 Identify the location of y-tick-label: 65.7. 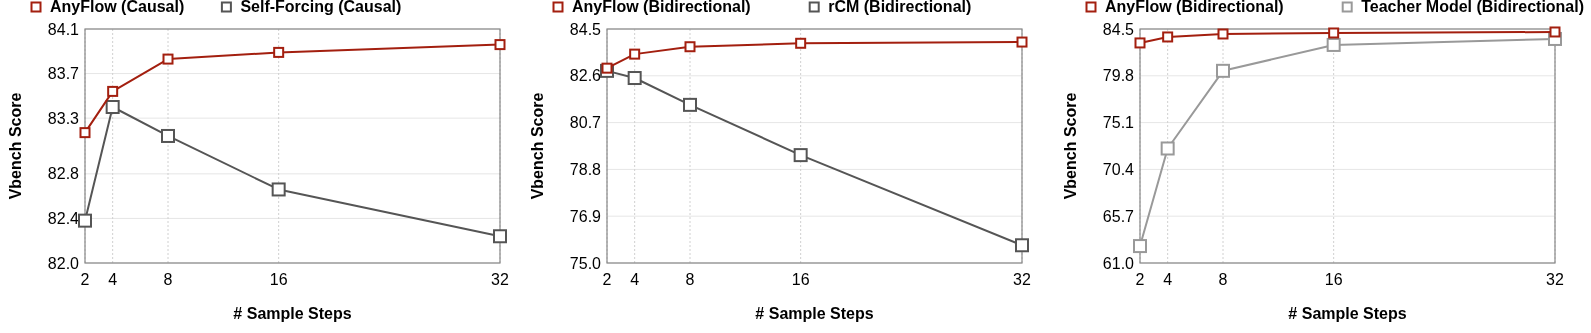
(1118, 216).